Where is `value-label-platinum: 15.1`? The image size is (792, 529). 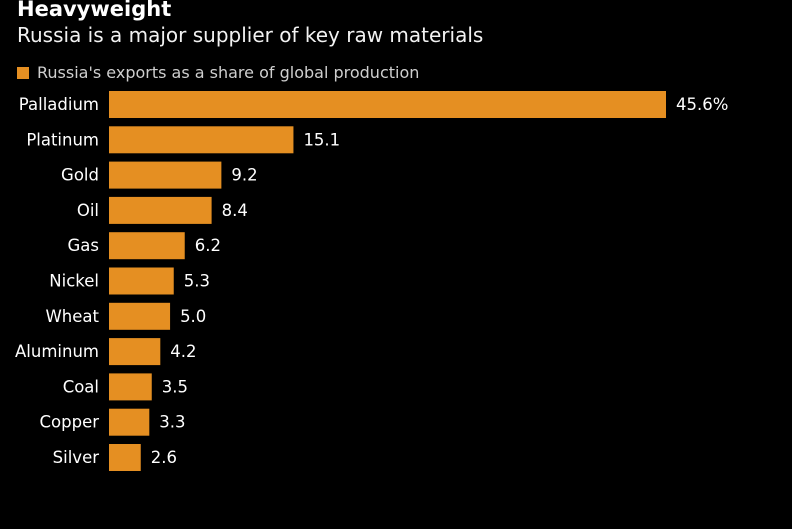
value-label-platinum: 15.1 is located at coordinates (321, 139).